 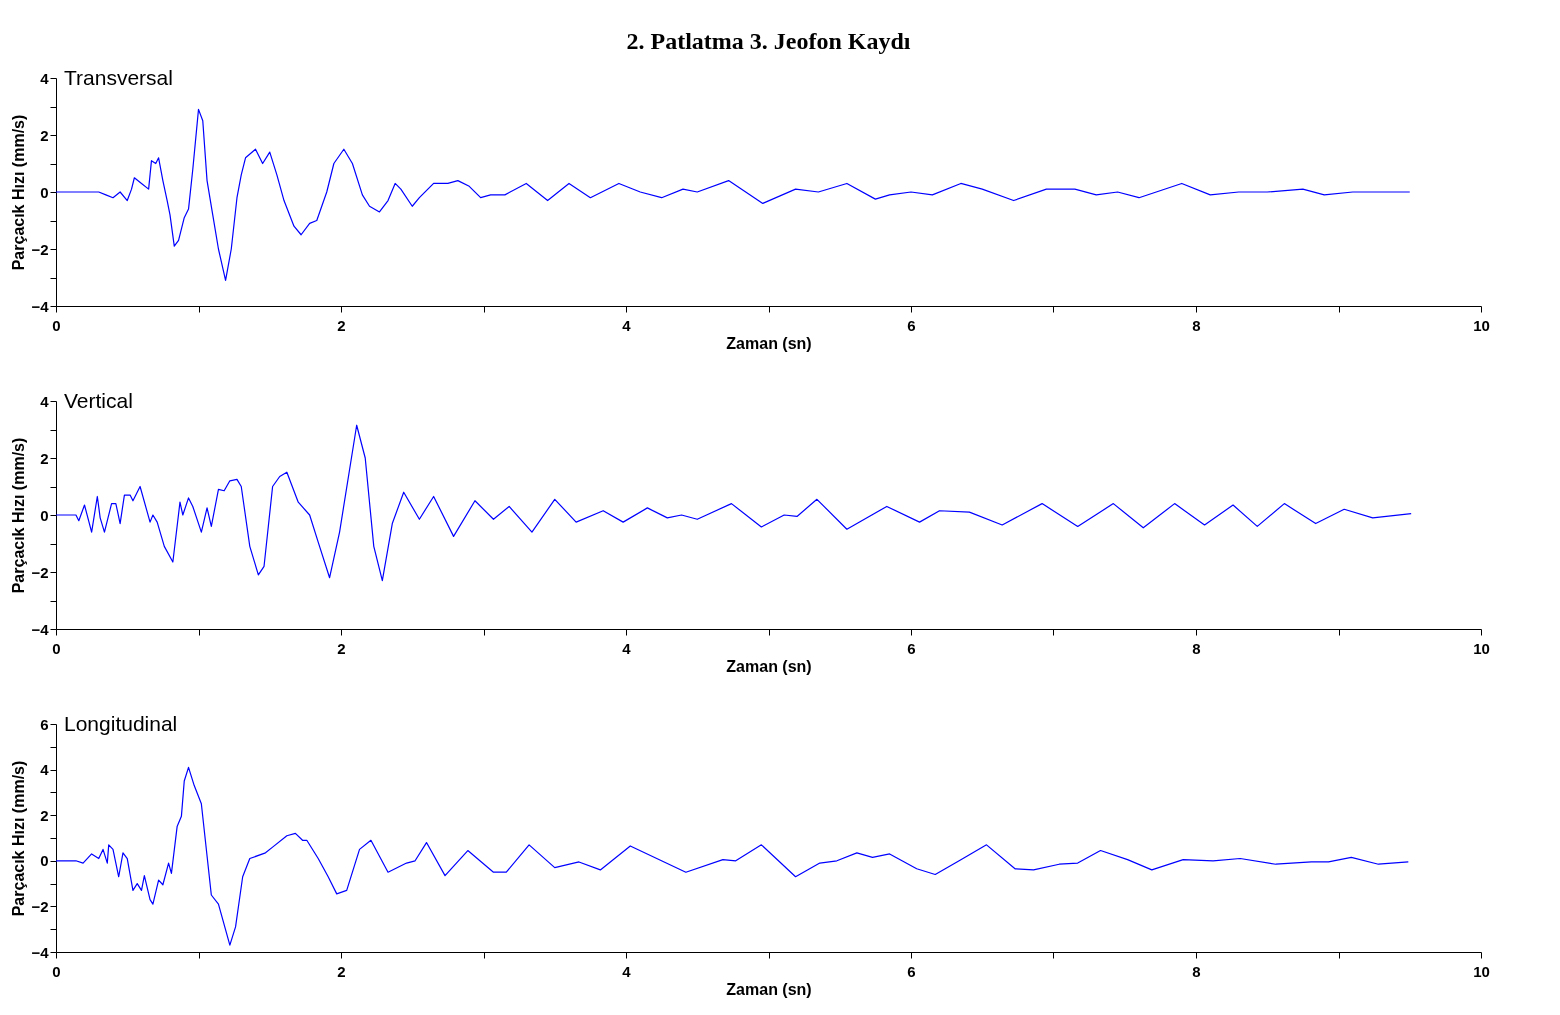 What do you see at coordinates (121, 723) in the screenshot?
I see `series-label: Longitudinal` at bounding box center [121, 723].